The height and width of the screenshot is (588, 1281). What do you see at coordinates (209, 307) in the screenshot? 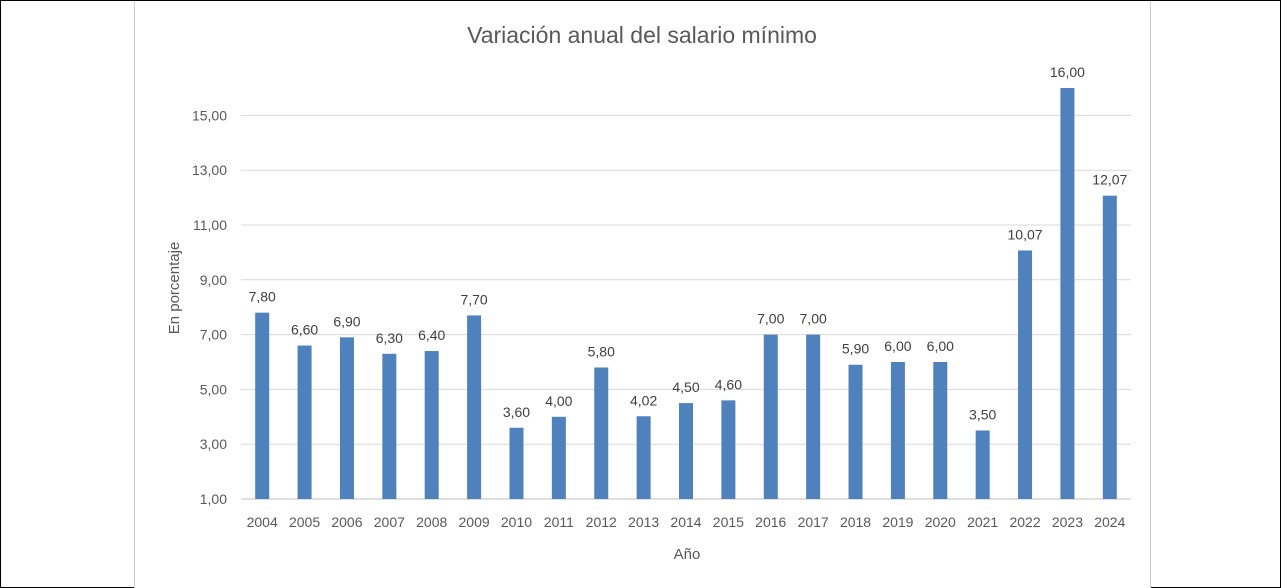
I see `y-axis-ticks: 1,00 3,00 5,00 7,00 9,00 11,00 13,00 15,00` at bounding box center [209, 307].